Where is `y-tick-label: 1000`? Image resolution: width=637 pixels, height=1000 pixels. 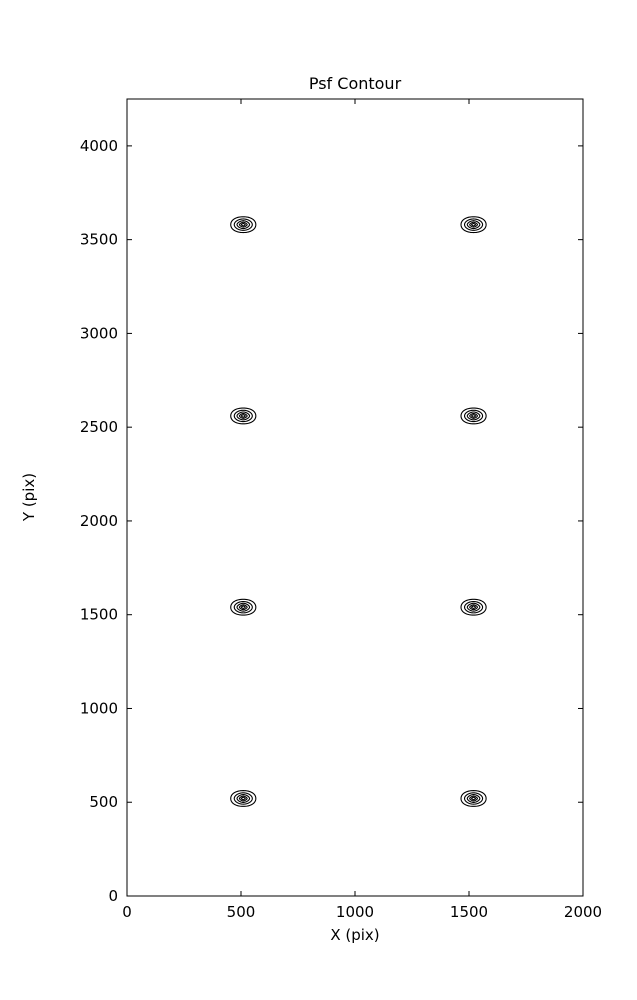 y-tick-label: 1000 is located at coordinates (99, 708).